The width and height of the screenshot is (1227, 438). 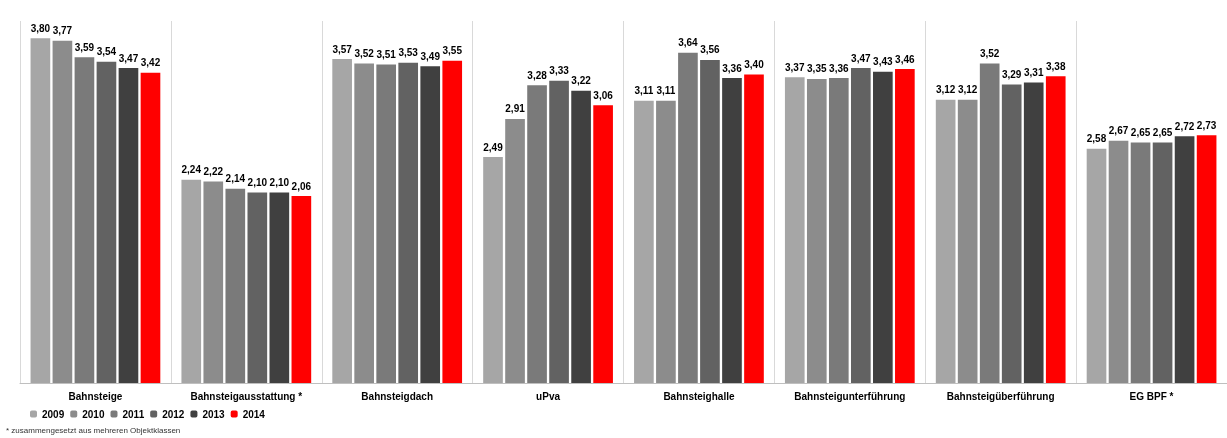 I want to click on data-label: 2,72, so click(x=1184, y=126).